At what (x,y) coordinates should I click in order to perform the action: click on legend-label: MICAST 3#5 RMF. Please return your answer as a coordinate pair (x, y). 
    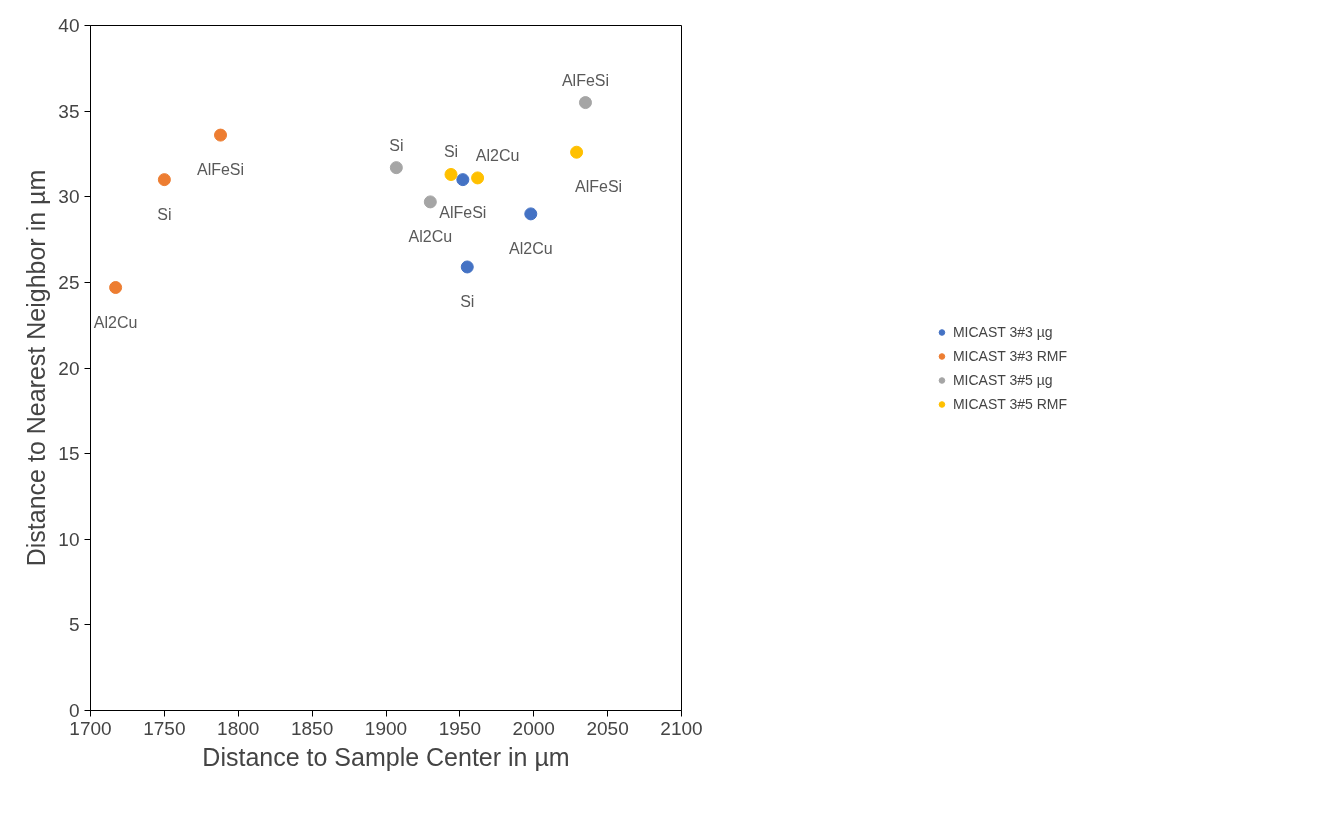
    Looking at the image, I should click on (1010, 403).